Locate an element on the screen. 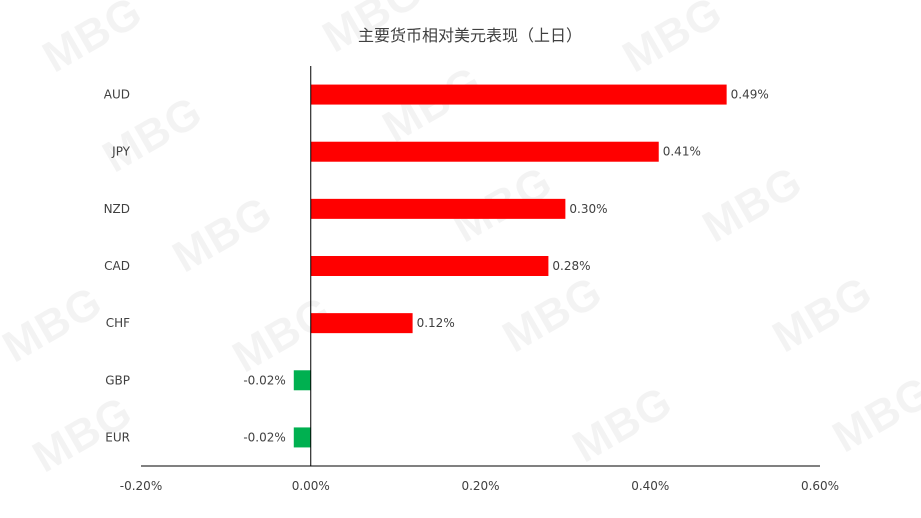  data-label-nzd: 0.30% is located at coordinates (588, 209).